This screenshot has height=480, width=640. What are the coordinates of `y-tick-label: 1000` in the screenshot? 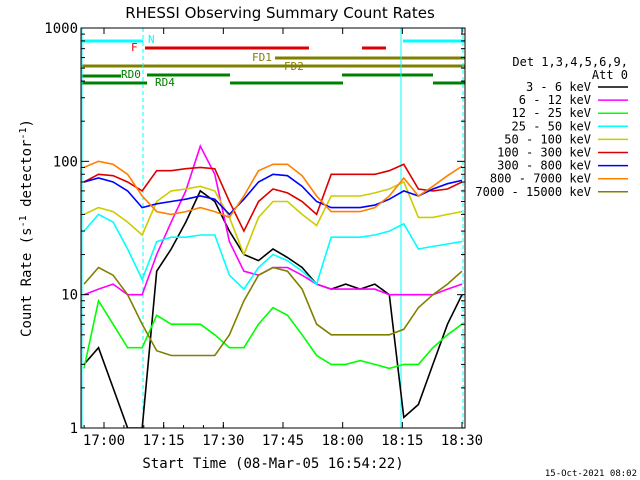 It's located at (61, 29).